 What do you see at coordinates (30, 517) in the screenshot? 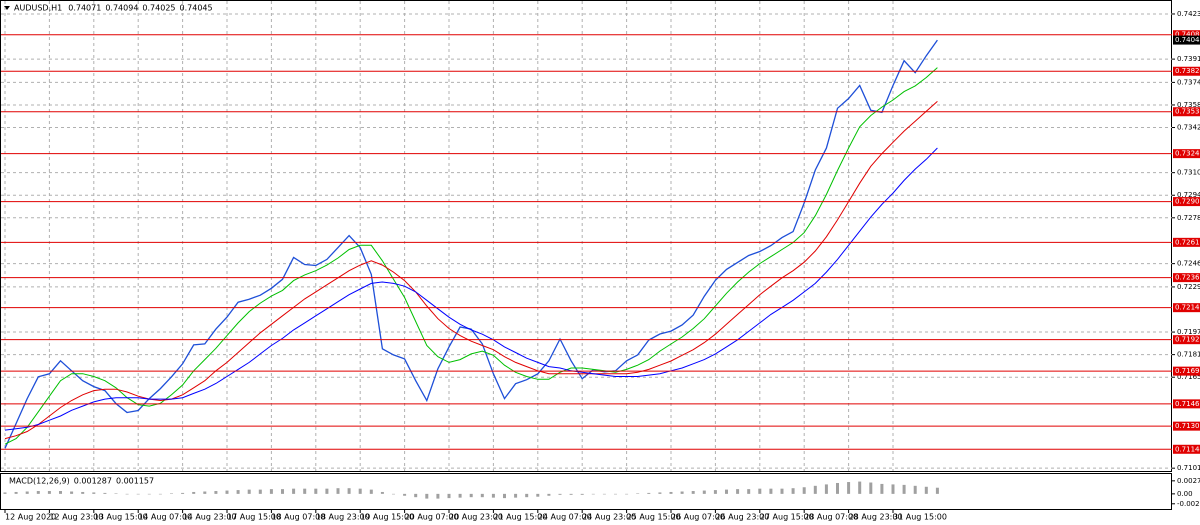
I see `x-tick-label: 12 Aug 2020` at bounding box center [30, 517].